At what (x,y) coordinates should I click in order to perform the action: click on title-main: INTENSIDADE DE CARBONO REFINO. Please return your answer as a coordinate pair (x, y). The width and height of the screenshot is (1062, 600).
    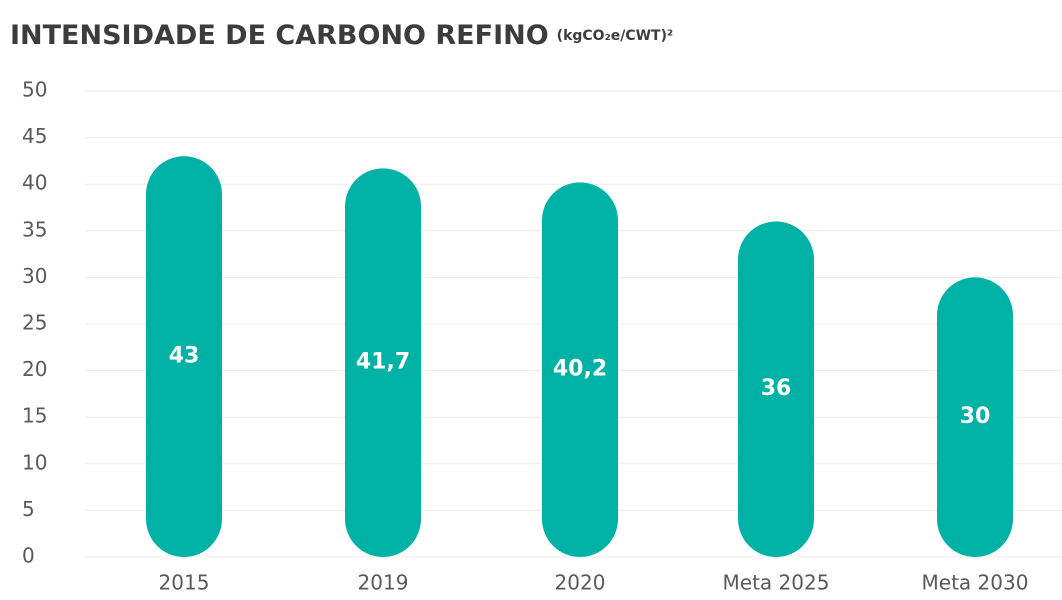
    Looking at the image, I should click on (279, 35).